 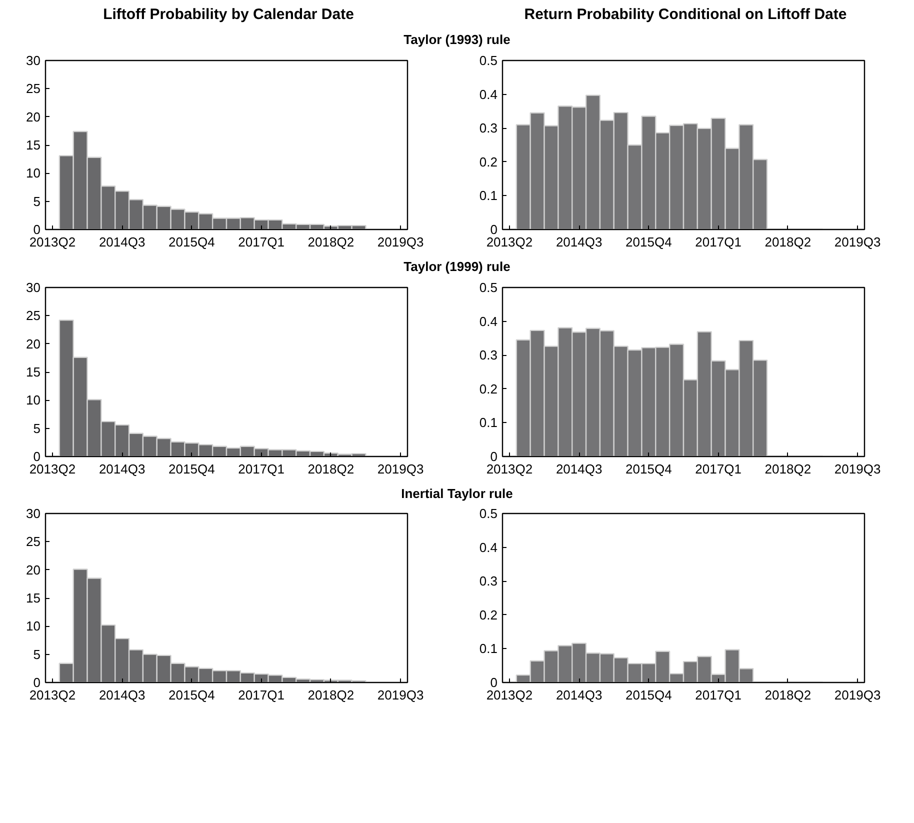 What do you see at coordinates (228, 15) in the screenshot?
I see `chart-title: Liftoff Probability by Calendar Date` at bounding box center [228, 15].